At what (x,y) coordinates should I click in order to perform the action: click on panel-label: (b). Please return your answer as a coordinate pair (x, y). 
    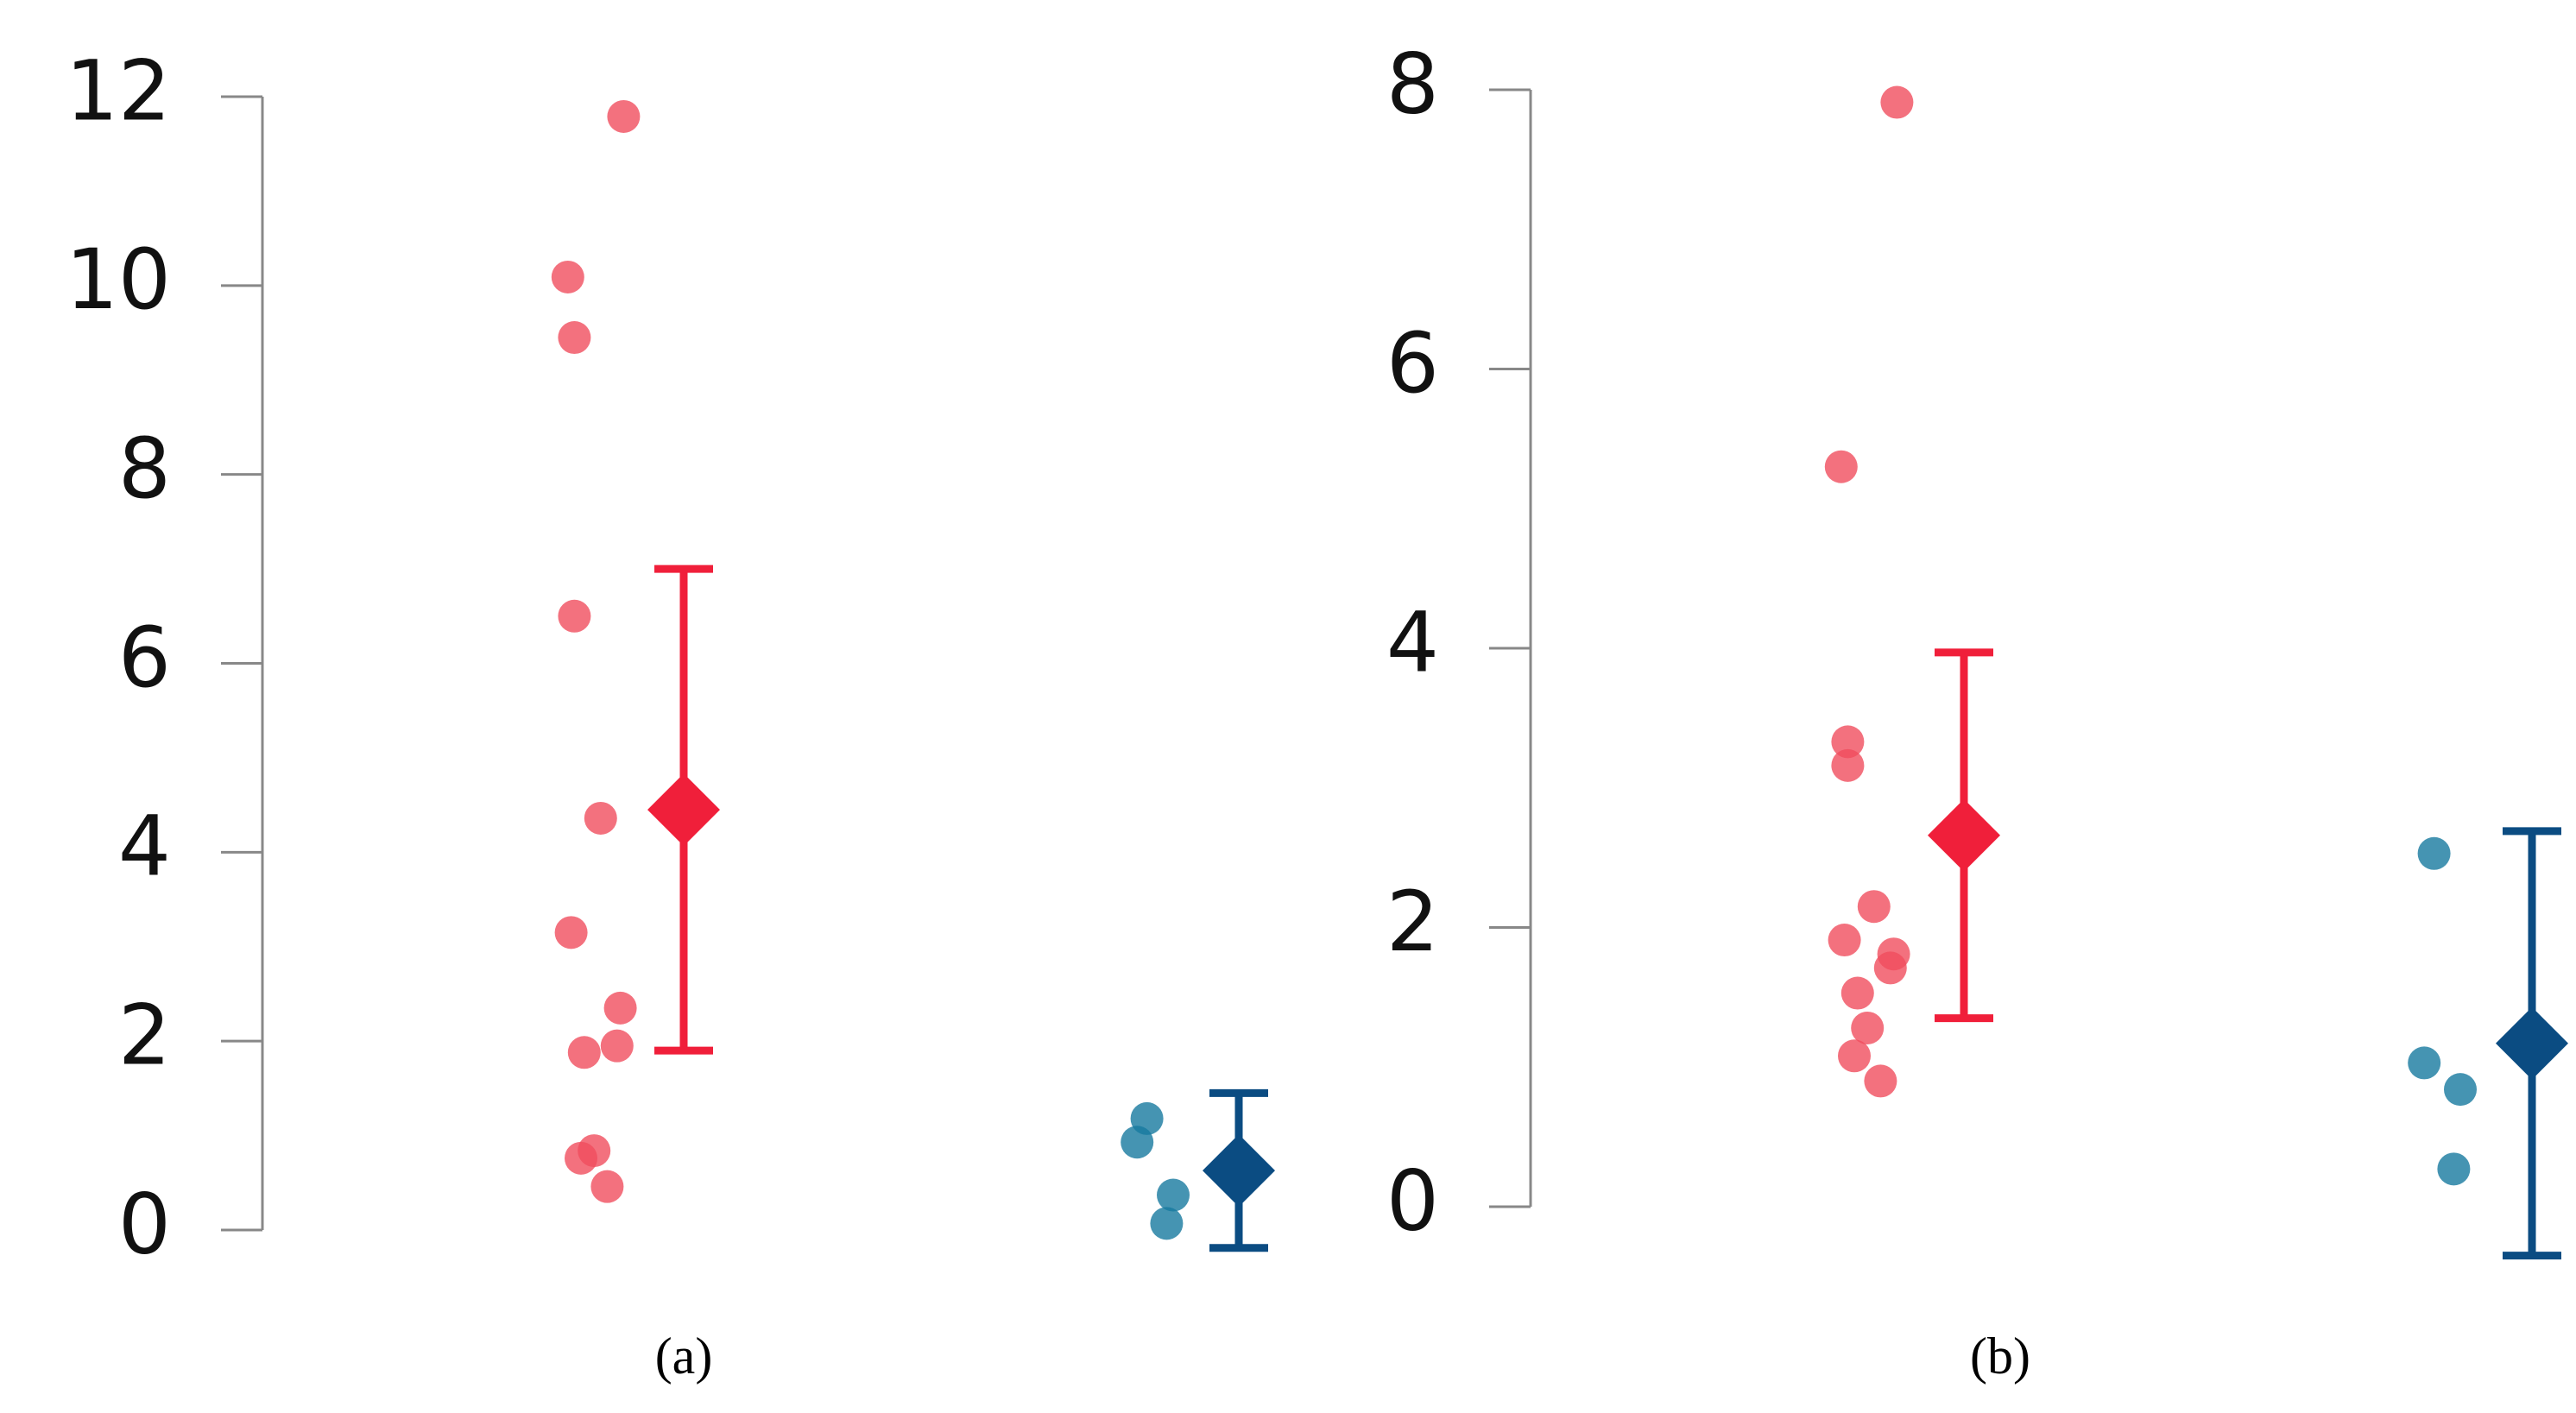
    Looking at the image, I should click on (2000, 1356).